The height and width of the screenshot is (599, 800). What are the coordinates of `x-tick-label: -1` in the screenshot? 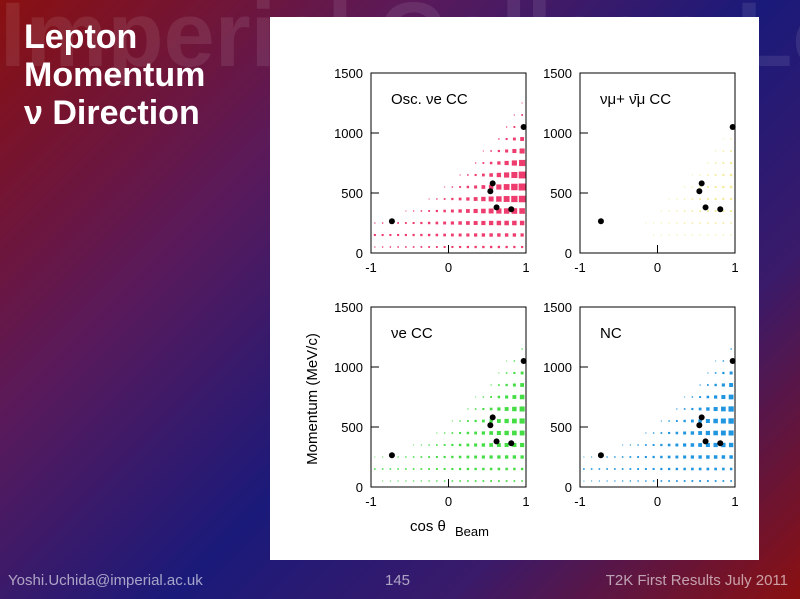 It's located at (580, 267).